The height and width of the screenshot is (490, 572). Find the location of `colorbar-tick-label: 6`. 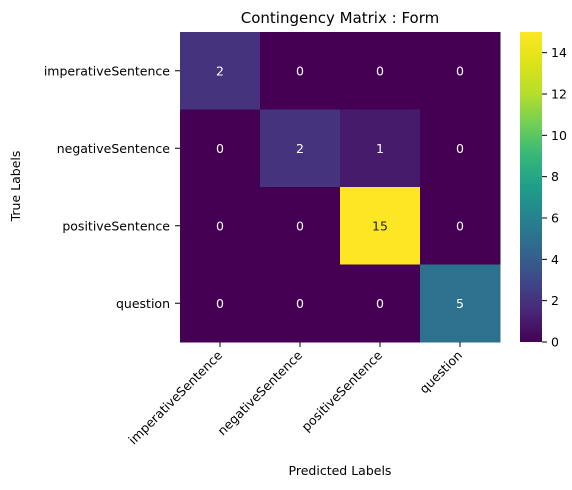

colorbar-tick-label: 6 is located at coordinates (555, 218).